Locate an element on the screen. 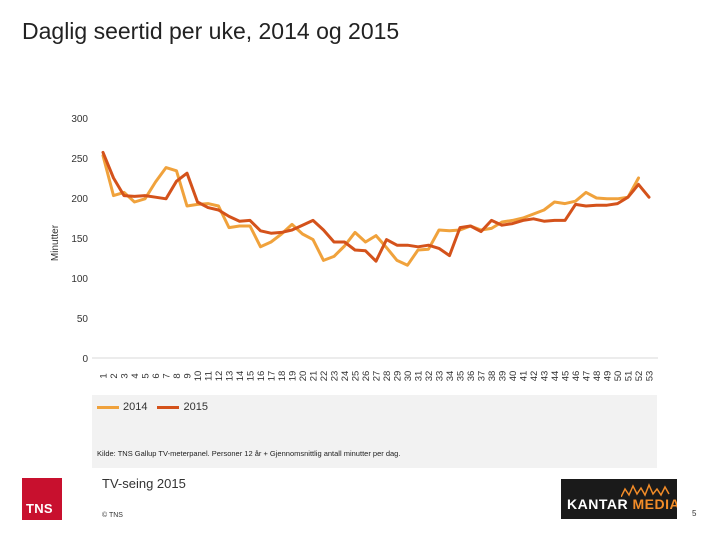 The height and width of the screenshot is (540, 720). x-tick-label: 52 is located at coordinates (639, 376).